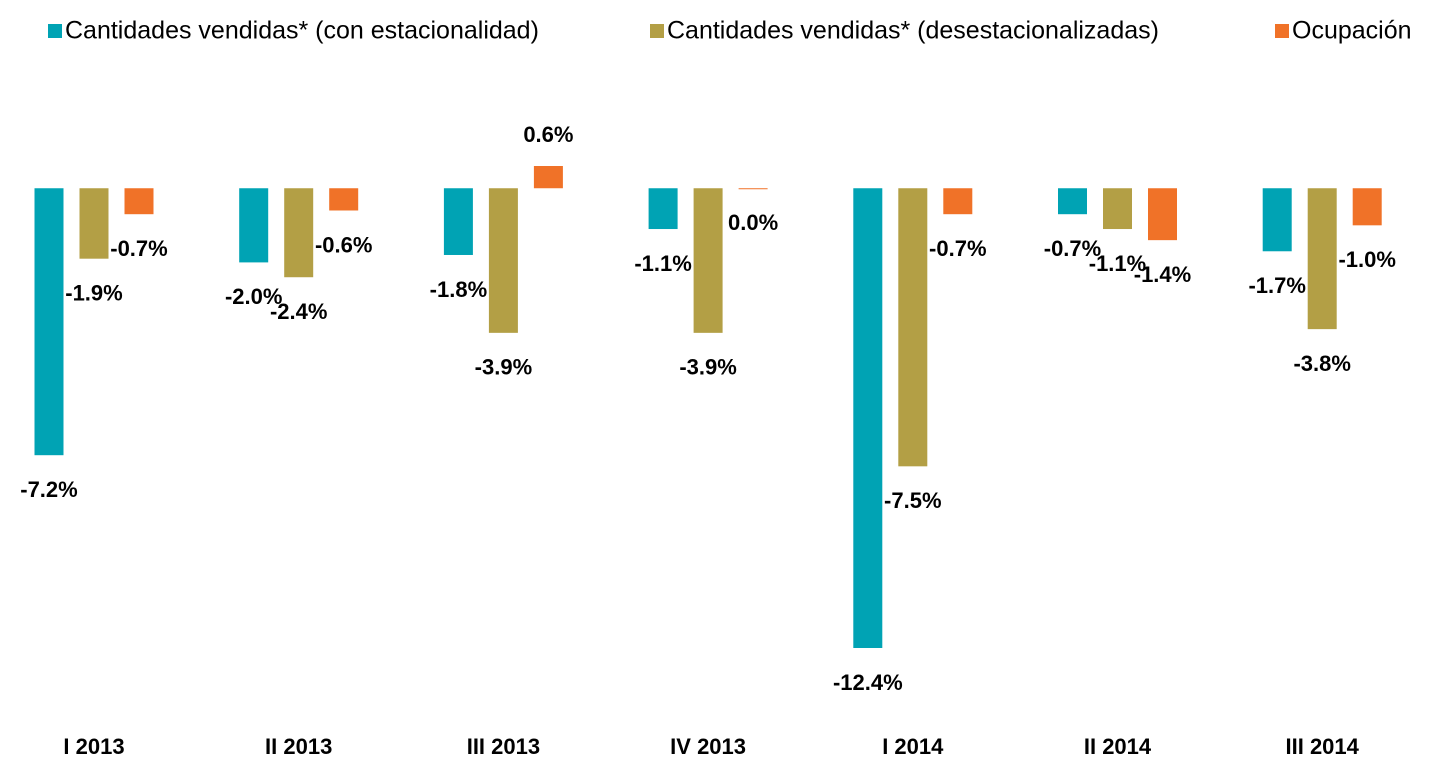  Describe the element at coordinates (93, 293) in the screenshot. I see `data-label: -1.9%` at that location.